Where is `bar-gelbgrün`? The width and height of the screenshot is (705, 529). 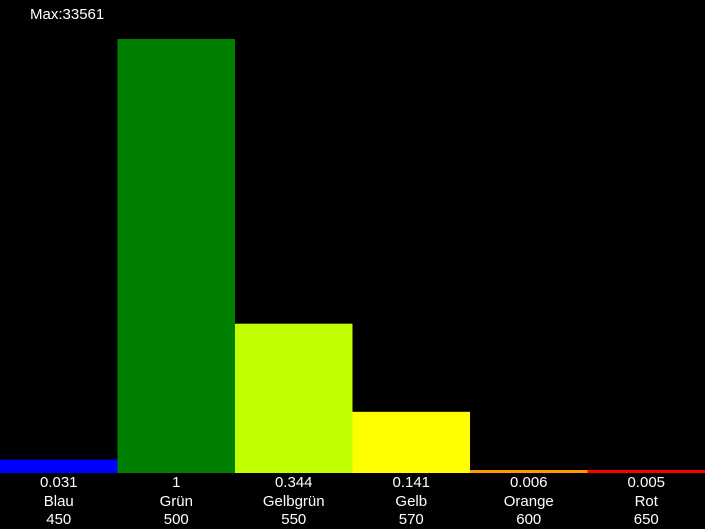
bar-gelbgrün is located at coordinates (294, 398).